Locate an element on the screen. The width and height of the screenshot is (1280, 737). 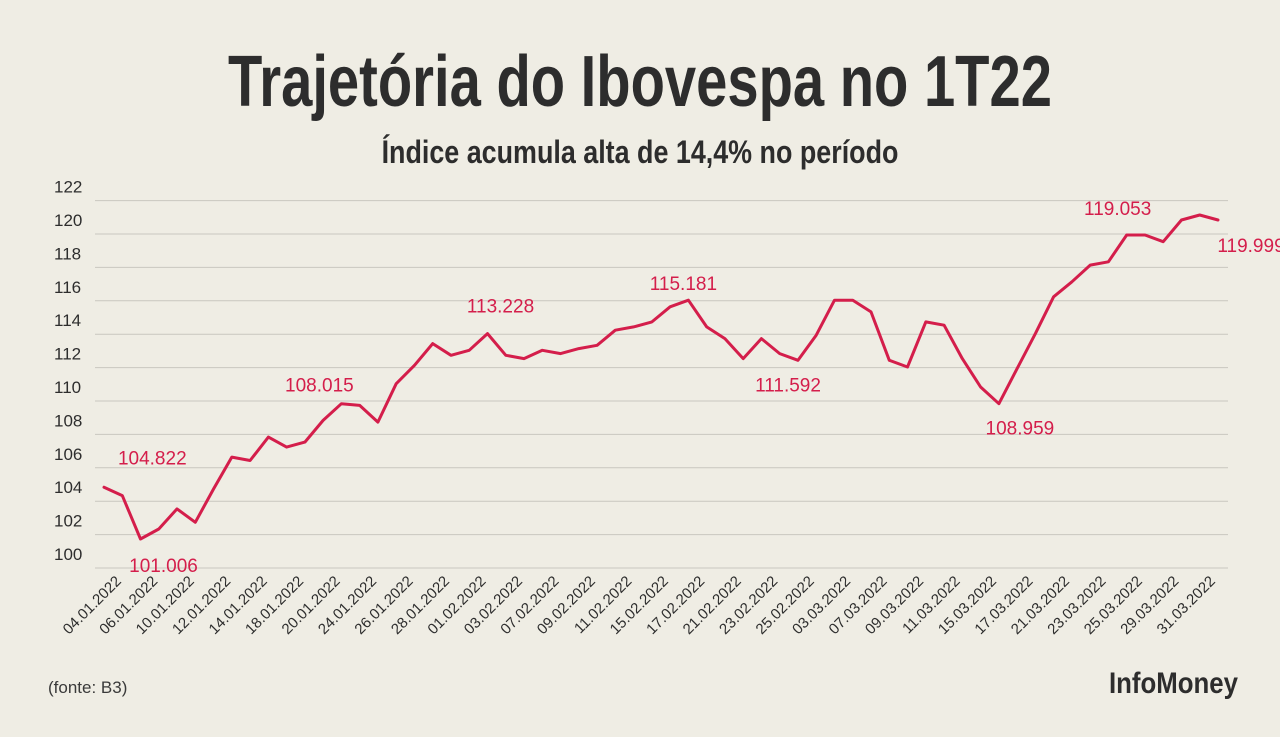
y-axis-ticks: 100 102 104 106 108 110 112 114 116 118 120 122 is located at coordinates (68, 371).